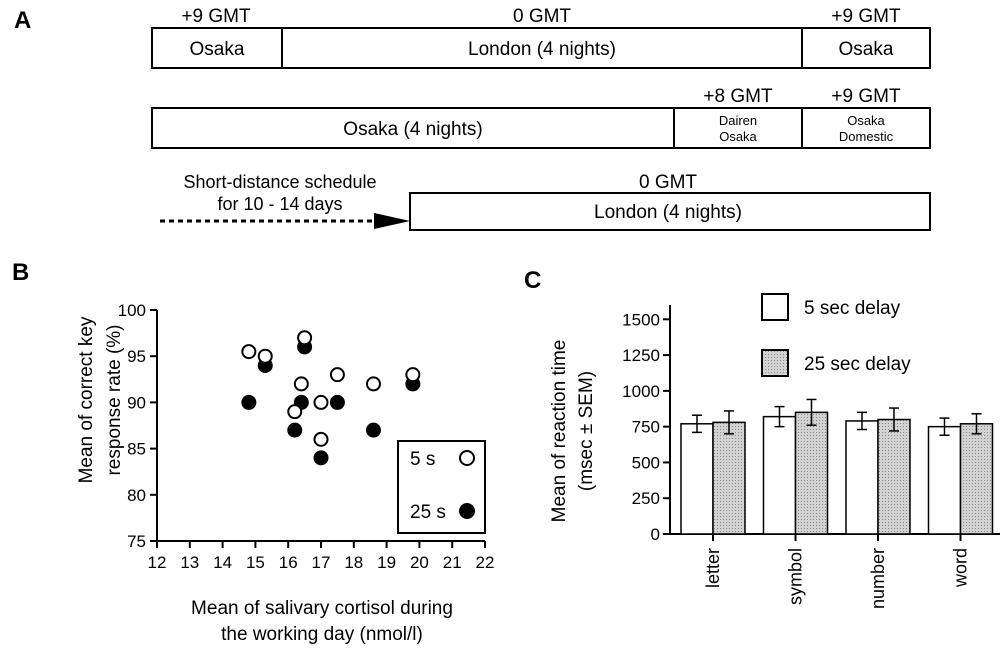  Describe the element at coordinates (857, 364) in the screenshot. I see `bar-legend-label-25sec: 25 sec delay` at that location.